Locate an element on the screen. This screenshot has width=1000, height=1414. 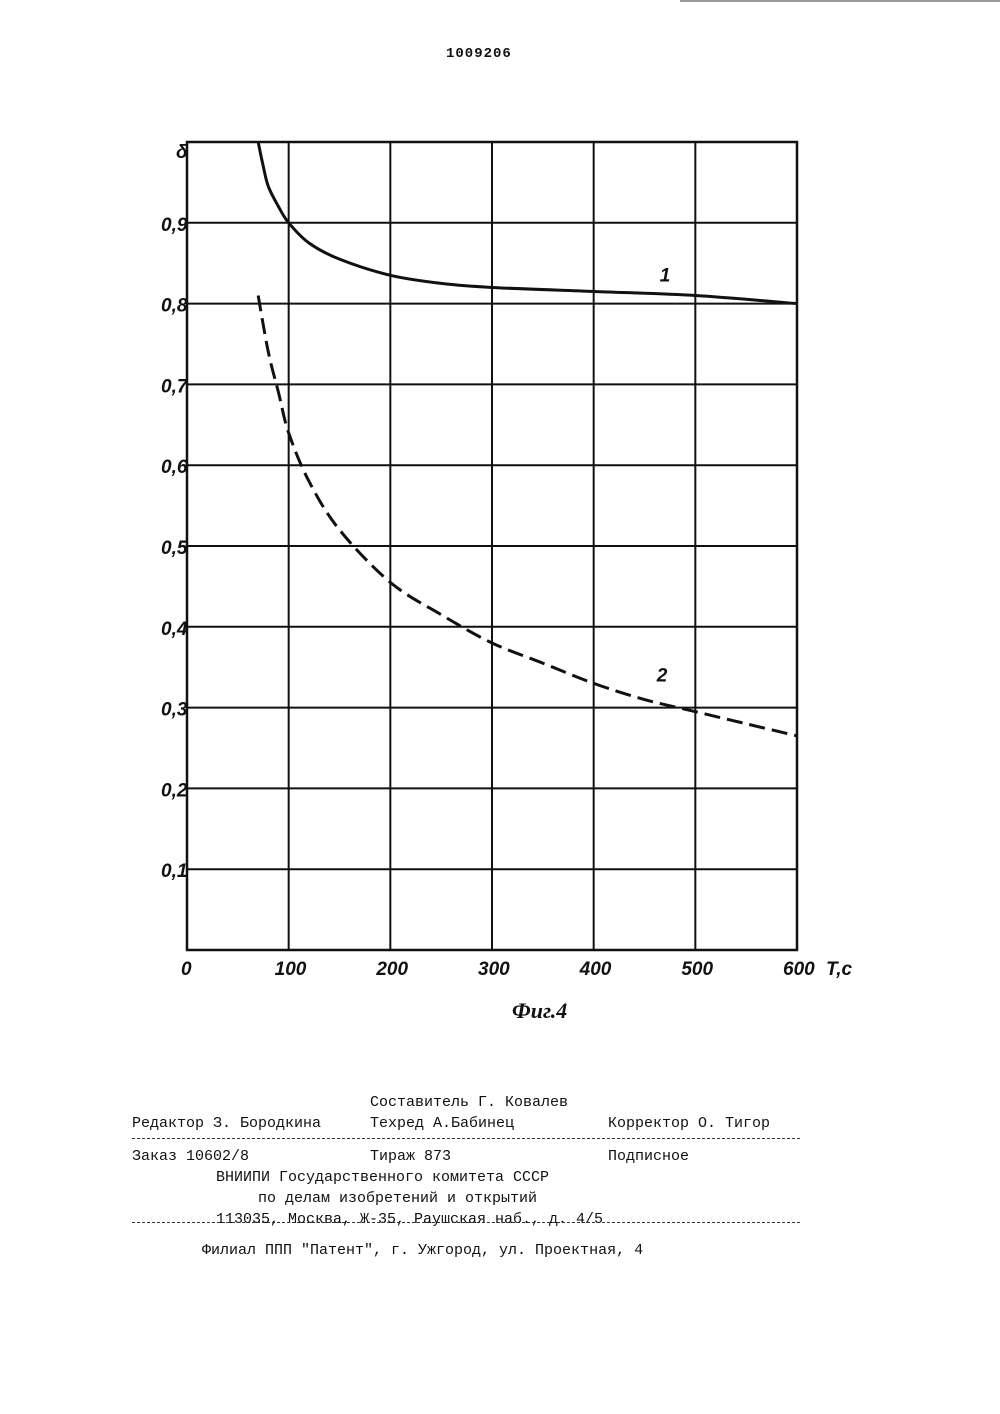
figure-caption: Фиг.4 is located at coordinates (539, 1010).